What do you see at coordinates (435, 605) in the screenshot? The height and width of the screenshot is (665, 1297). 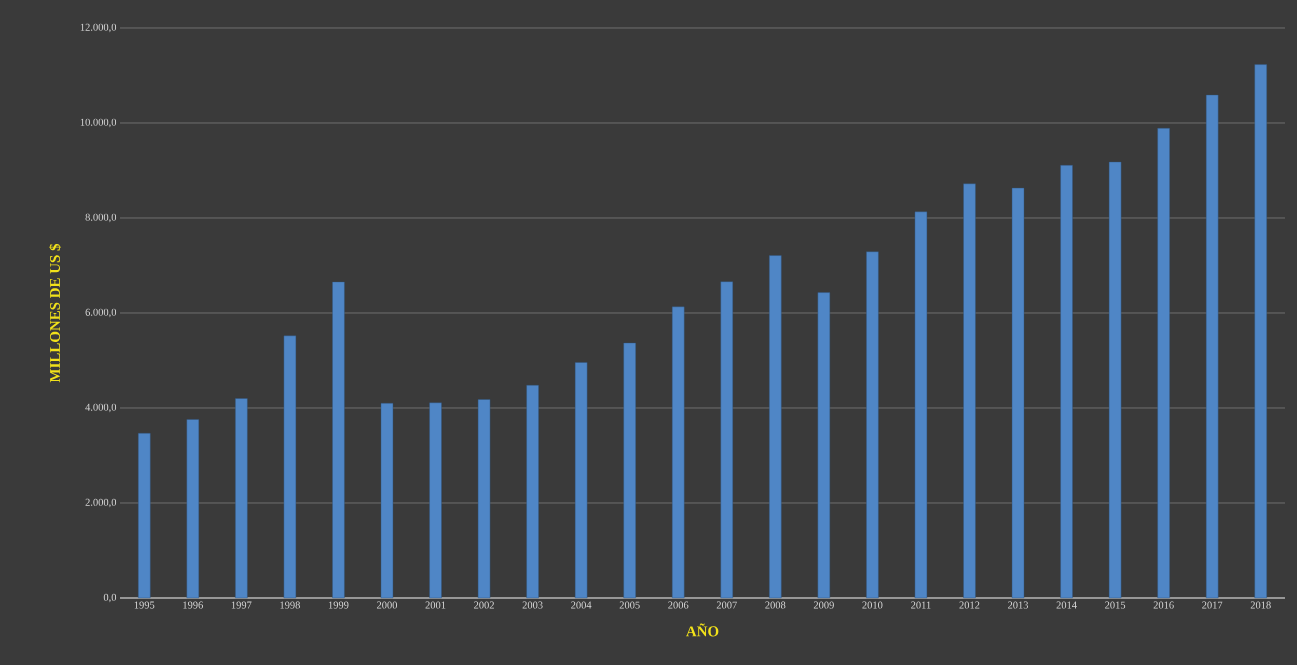 I see `x-tick-label: 2001` at bounding box center [435, 605].